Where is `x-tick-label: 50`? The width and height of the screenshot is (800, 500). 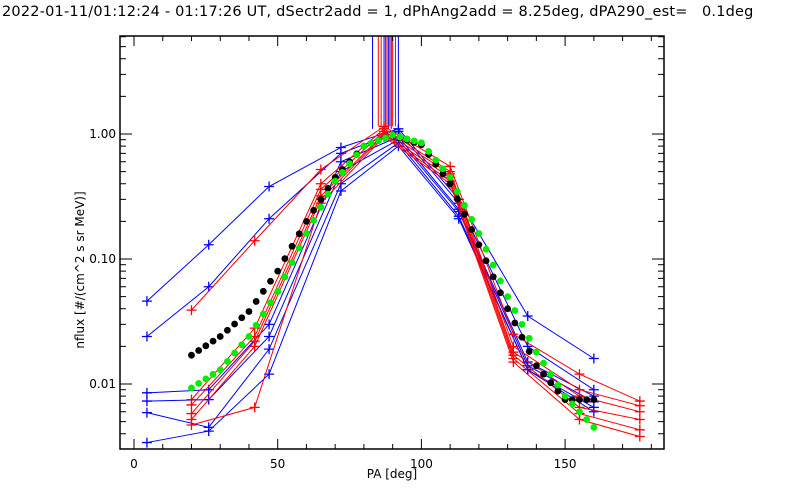
x-tick-label: 50 is located at coordinates (277, 464).